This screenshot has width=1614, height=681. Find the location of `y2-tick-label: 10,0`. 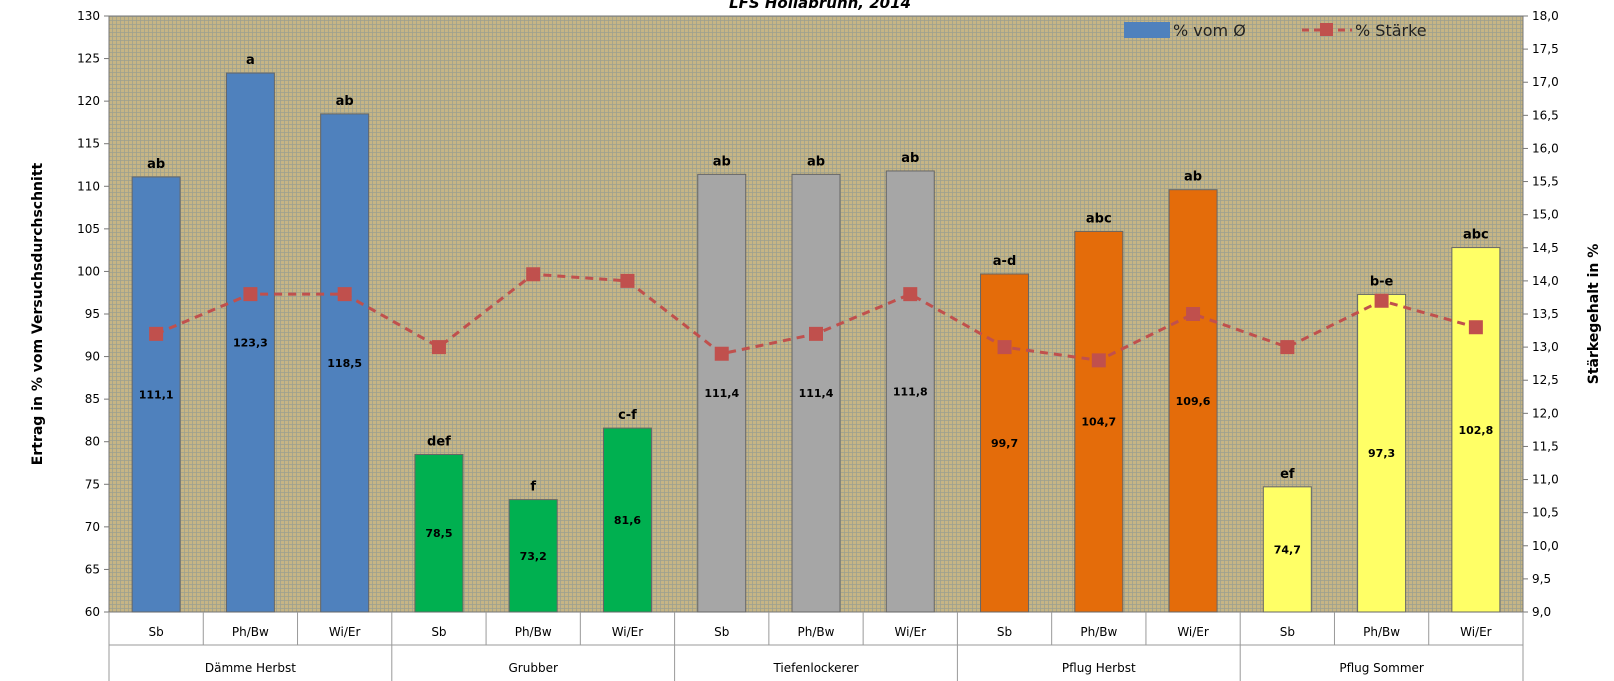

y2-tick-label: 10,0 is located at coordinates (1545, 546).